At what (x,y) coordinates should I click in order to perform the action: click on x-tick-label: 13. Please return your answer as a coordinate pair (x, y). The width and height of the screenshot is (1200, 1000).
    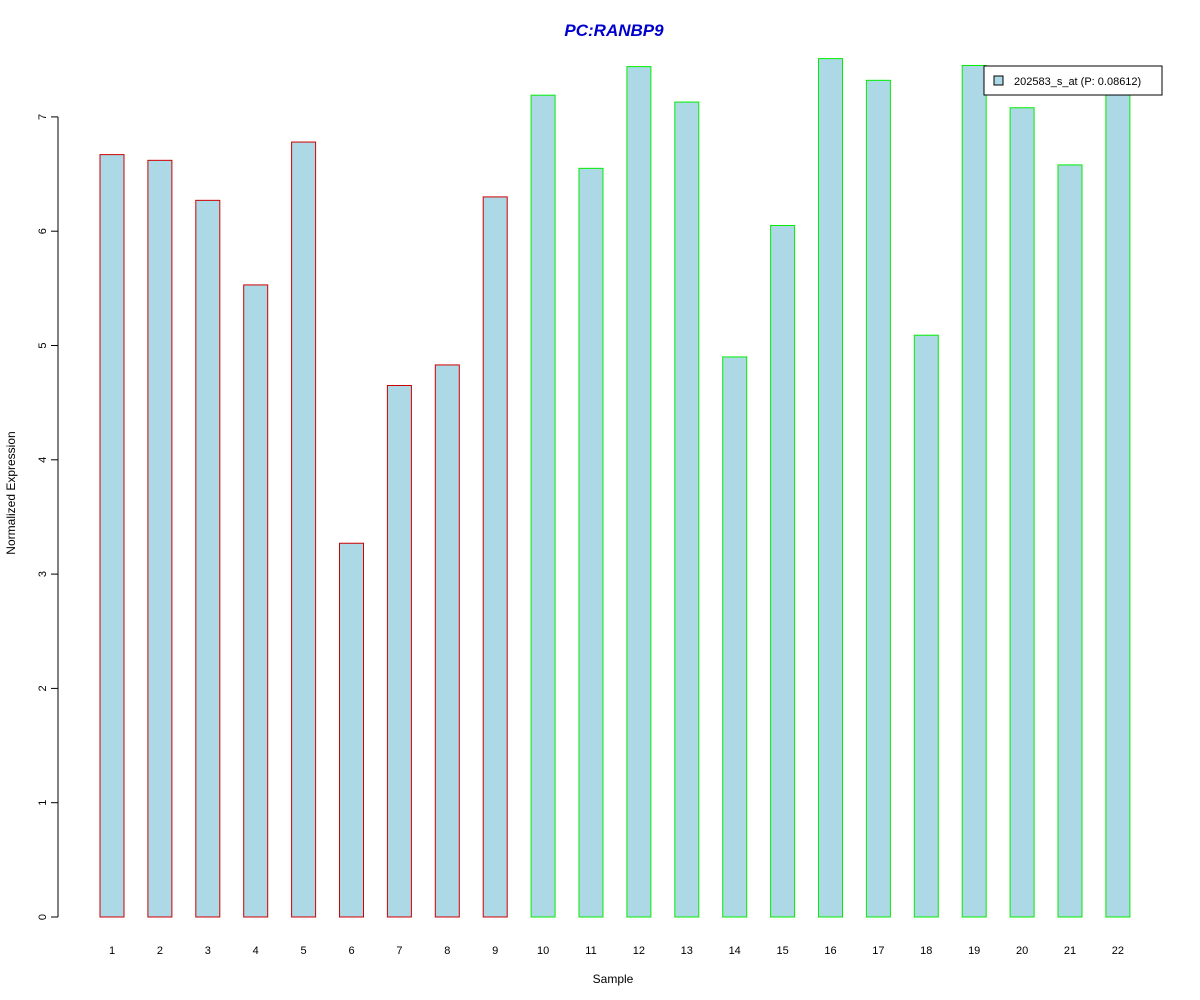
    Looking at the image, I should click on (687, 951).